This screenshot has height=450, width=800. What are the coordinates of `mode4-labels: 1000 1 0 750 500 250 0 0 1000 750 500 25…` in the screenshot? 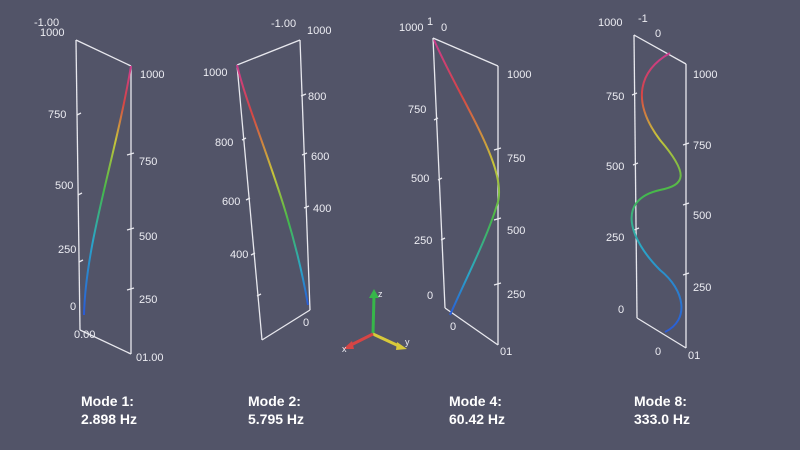 It's located at (465, 187).